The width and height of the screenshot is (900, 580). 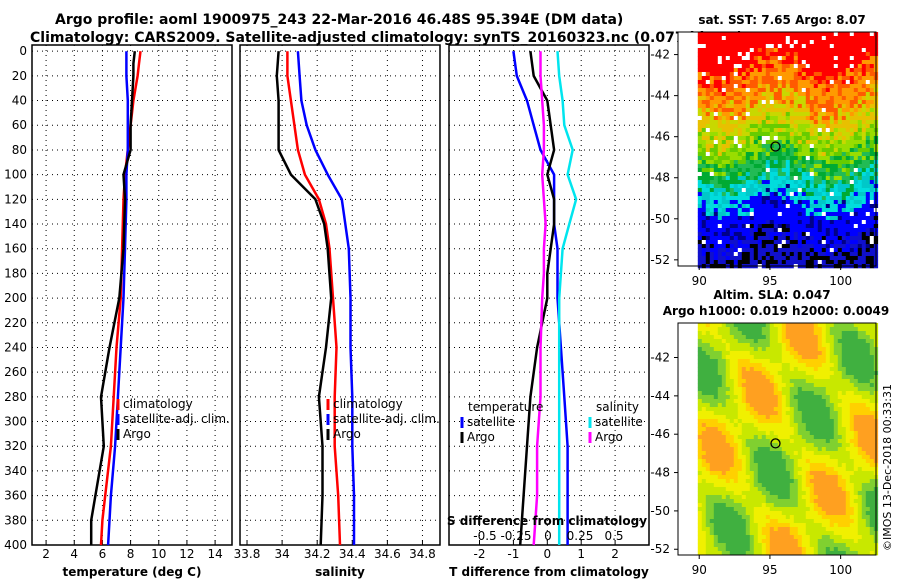 What do you see at coordinates (314, 298) in the screenshot?
I see `salinity-series-climatology` at bounding box center [314, 298].